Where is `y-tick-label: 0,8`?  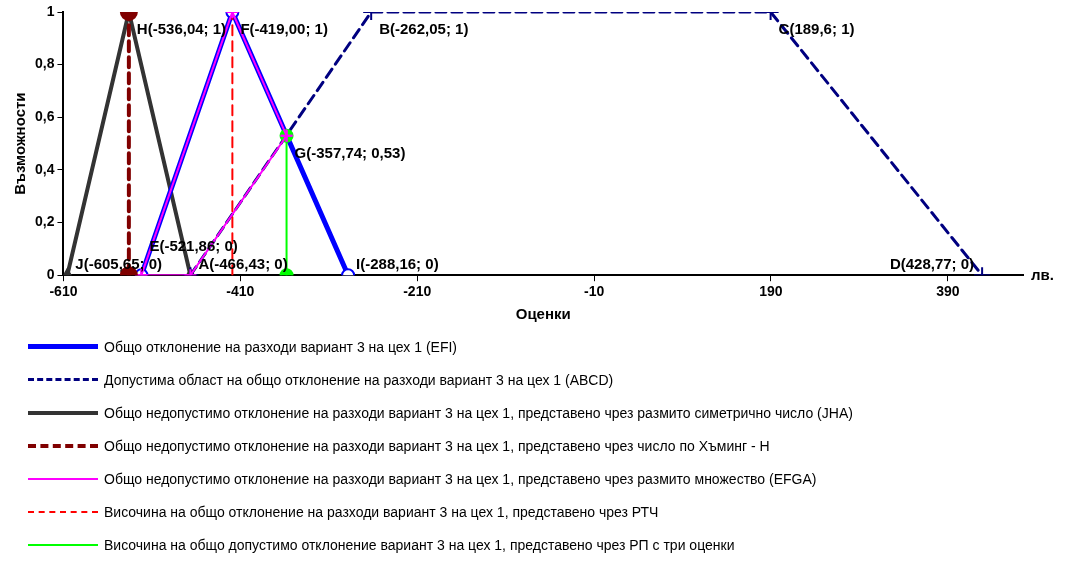 y-tick-label: 0,8 is located at coordinates (44, 63).